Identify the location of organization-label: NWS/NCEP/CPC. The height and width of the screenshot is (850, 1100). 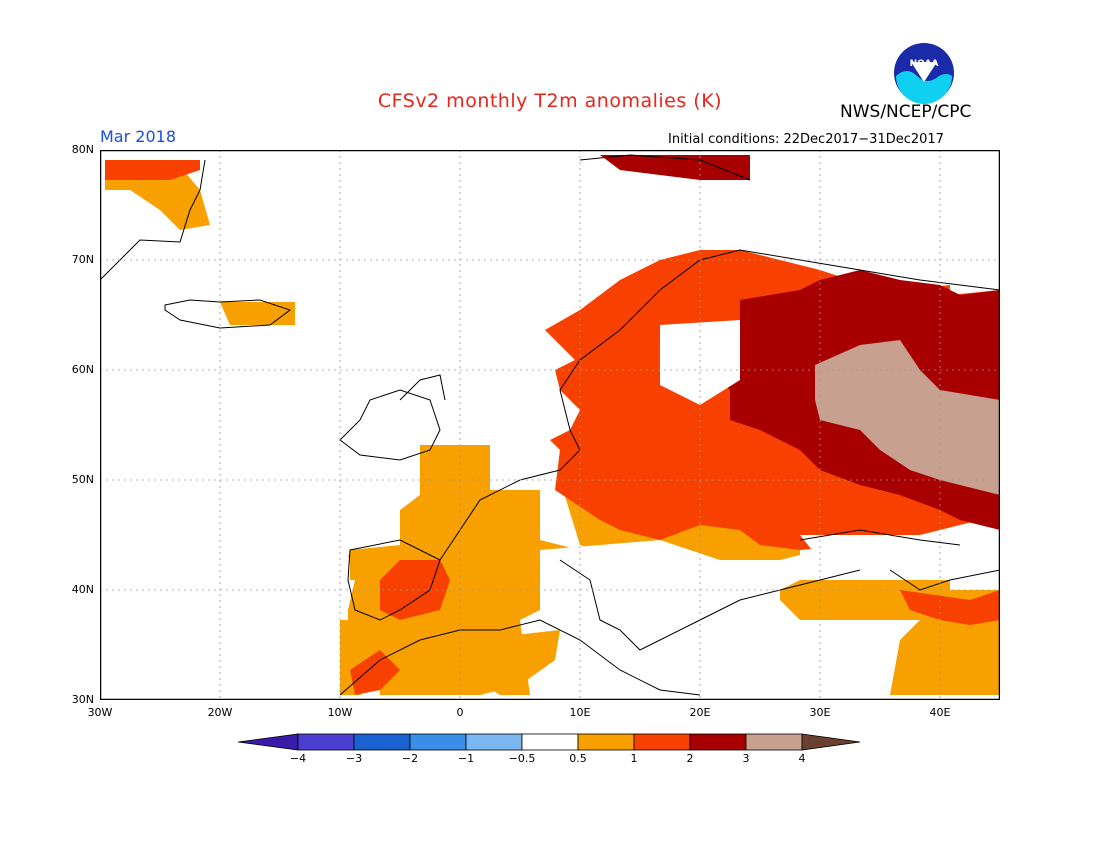
(906, 112).